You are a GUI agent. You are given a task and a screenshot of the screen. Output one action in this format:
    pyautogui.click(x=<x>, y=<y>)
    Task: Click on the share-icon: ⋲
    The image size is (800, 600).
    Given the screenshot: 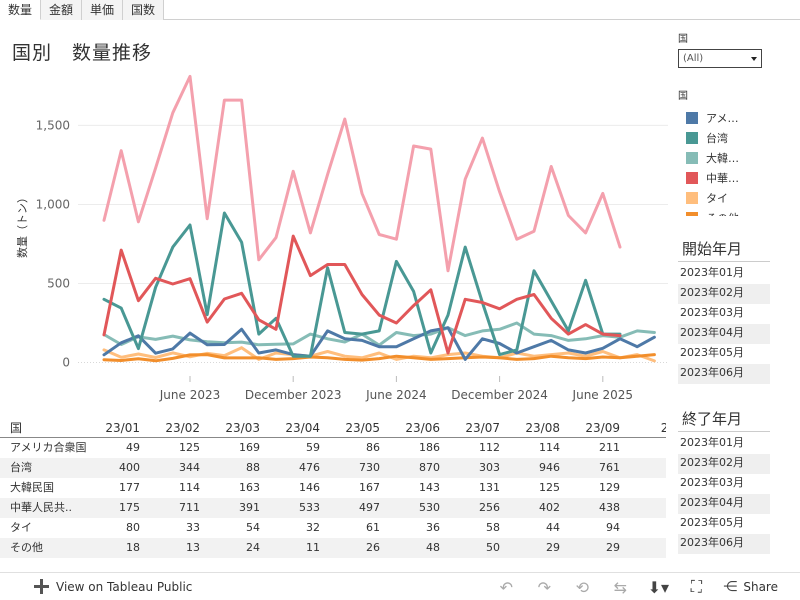 What is the action you would take?
    pyautogui.click(x=730, y=587)
    